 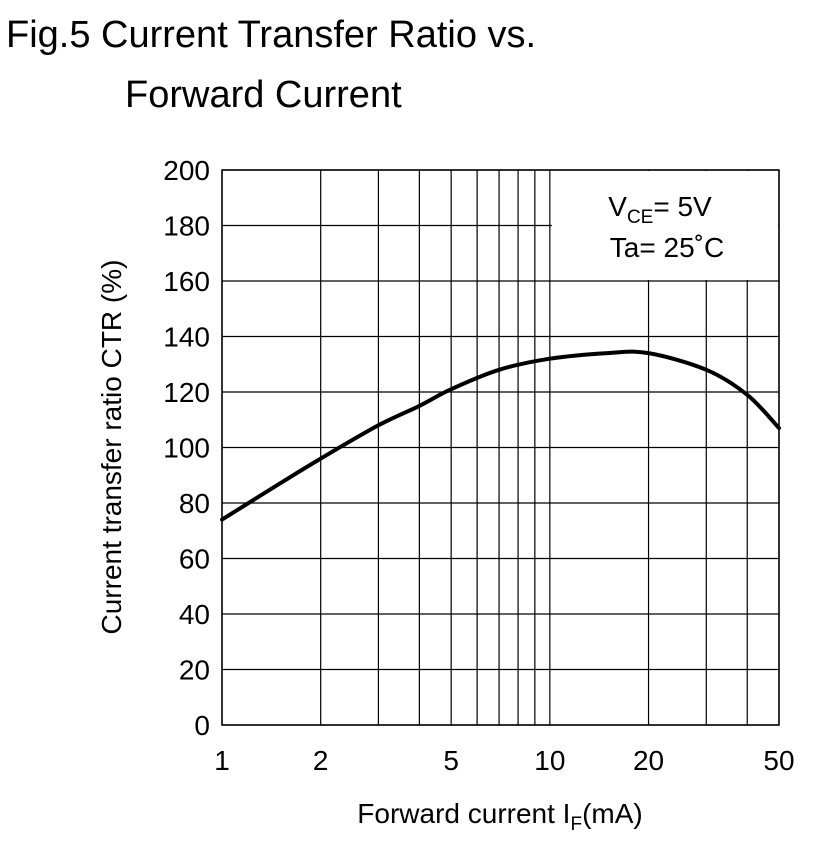 I want to click on y-tick-label: 20, so click(x=194, y=670).